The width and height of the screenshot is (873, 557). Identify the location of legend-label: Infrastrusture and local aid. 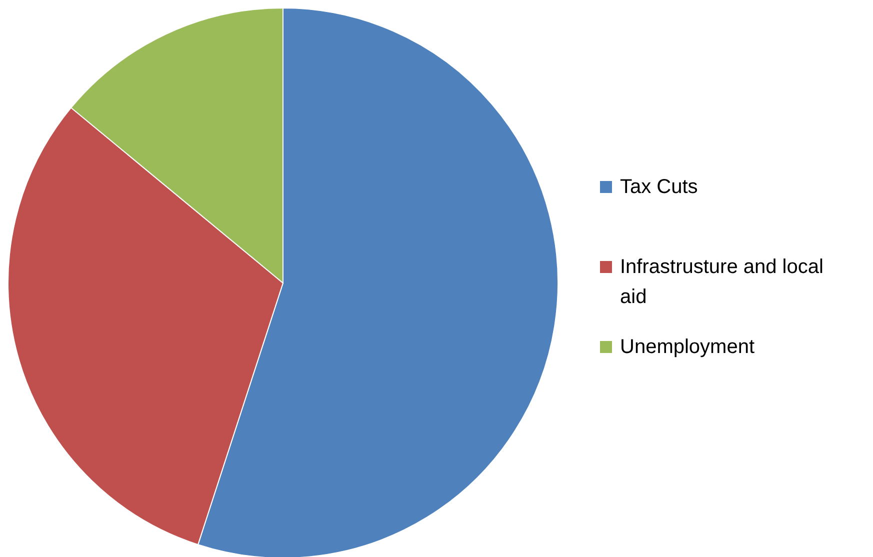
(722, 282).